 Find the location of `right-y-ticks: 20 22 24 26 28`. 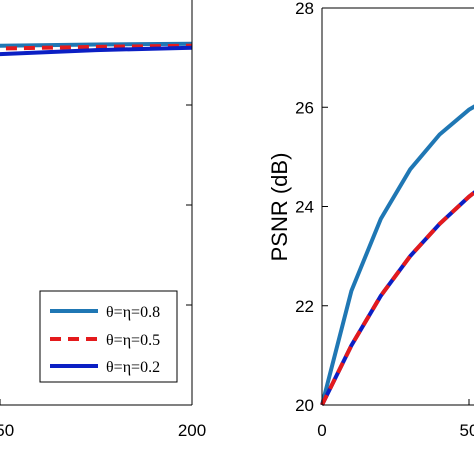

right-y-ticks: 20 22 24 26 28 is located at coordinates (311, 207).